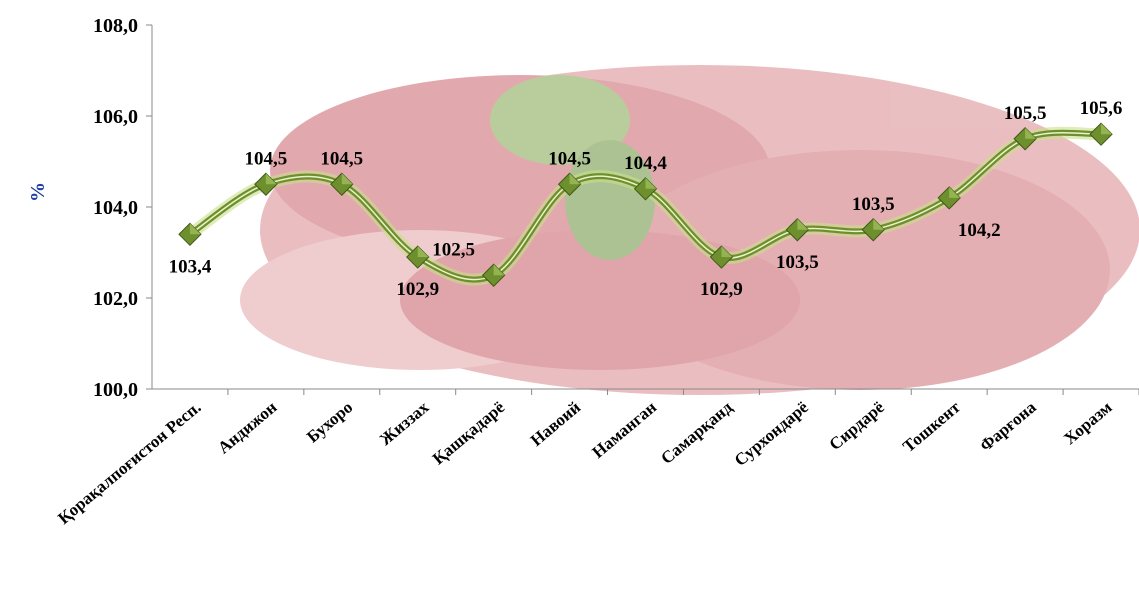  Describe the element at coordinates (115, 299) in the screenshot. I see `y-tick-label: 102,0` at that location.